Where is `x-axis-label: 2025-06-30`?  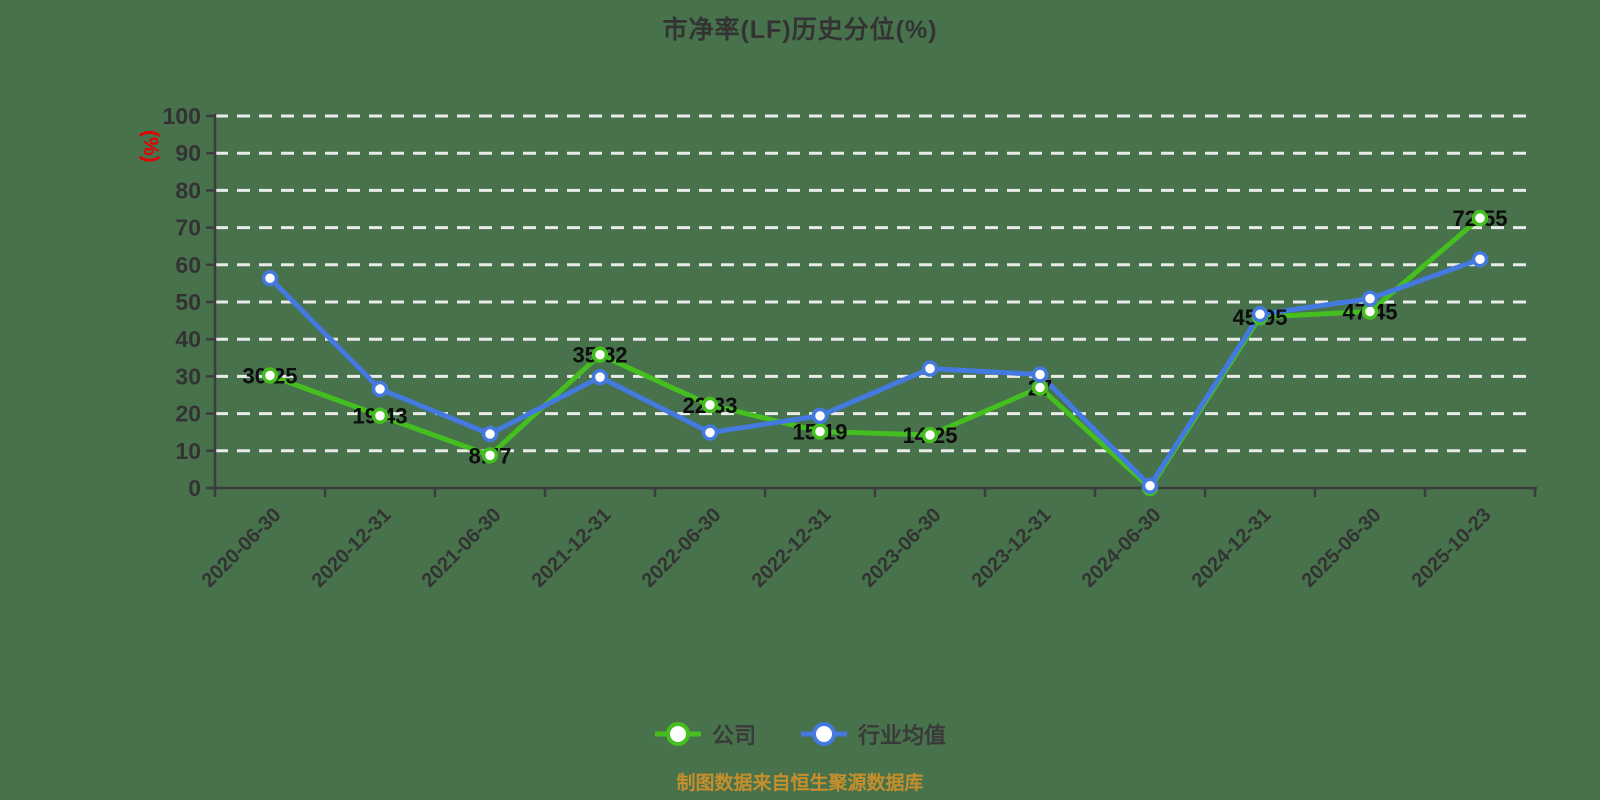 x-axis-label: 2025-06-30 is located at coordinates (1342, 548).